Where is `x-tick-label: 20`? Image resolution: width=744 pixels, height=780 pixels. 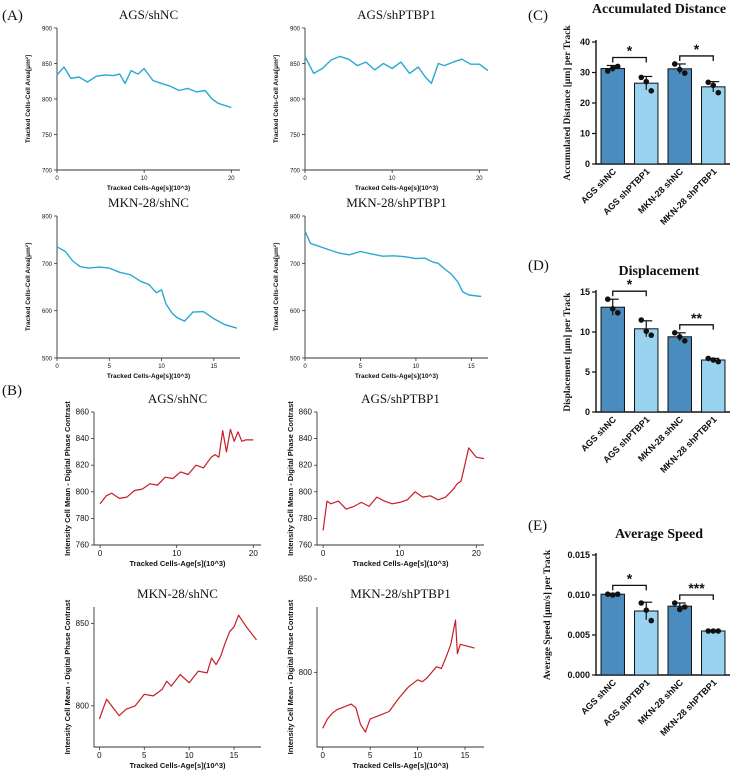 x-tick-label: 20 is located at coordinates (479, 179).